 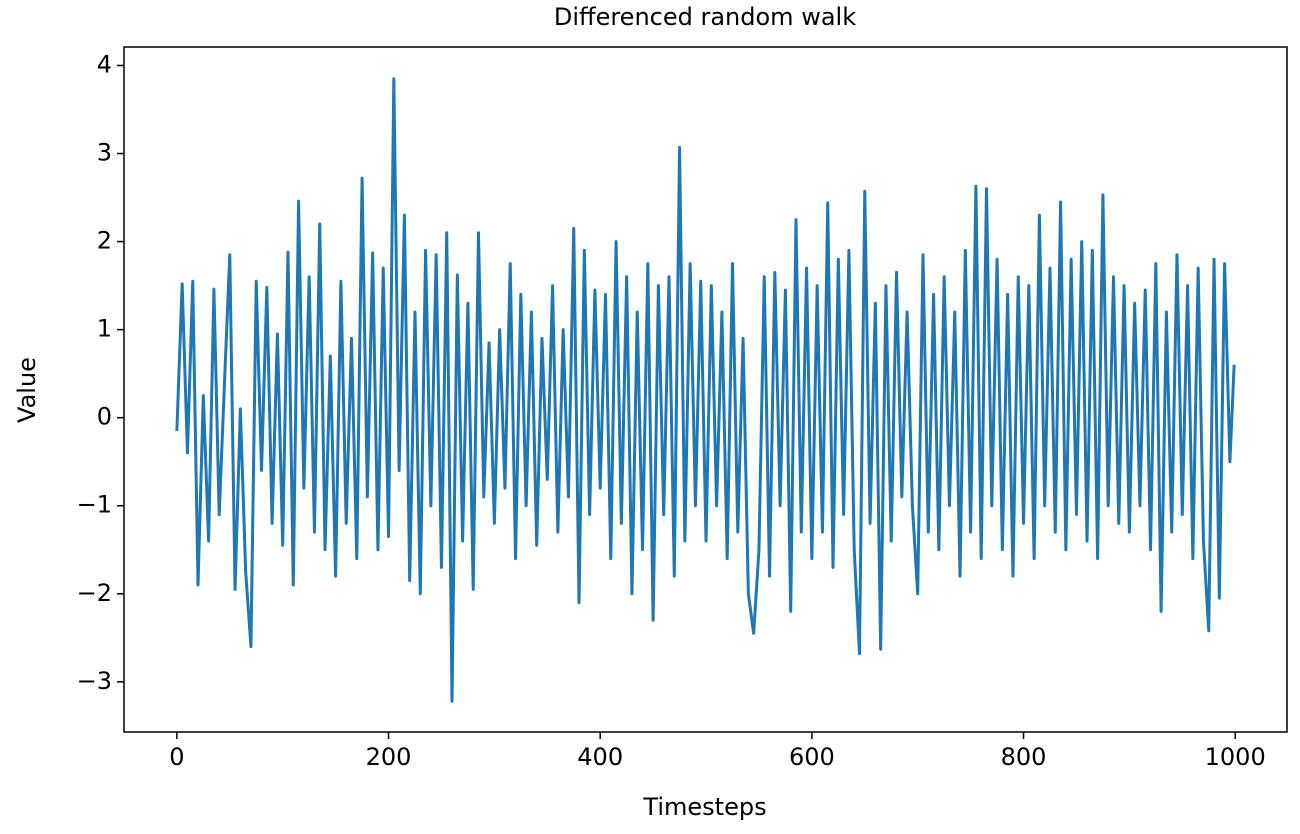 I want to click on x-tick-label: 0, so click(x=176, y=757).